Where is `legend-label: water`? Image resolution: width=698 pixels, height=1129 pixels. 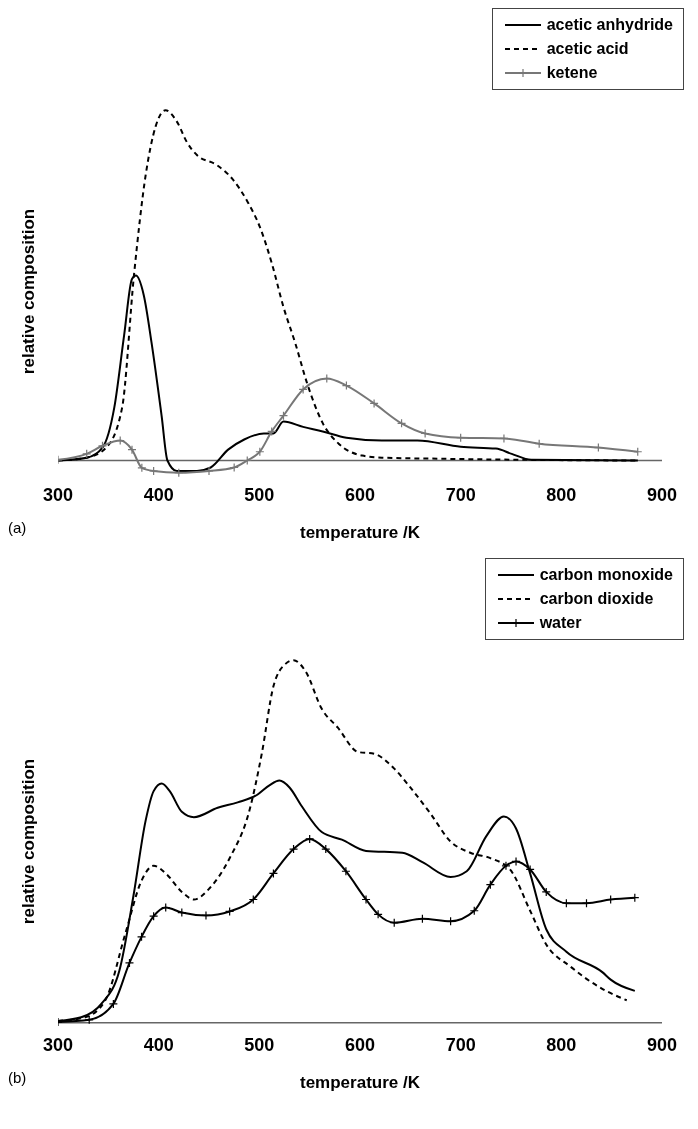
legend-label: water is located at coordinates (560, 623).